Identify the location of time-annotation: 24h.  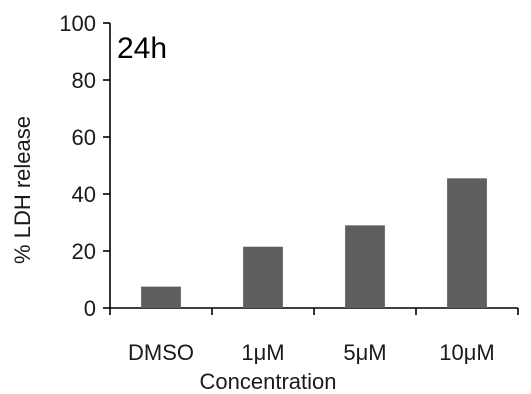
(142, 48).